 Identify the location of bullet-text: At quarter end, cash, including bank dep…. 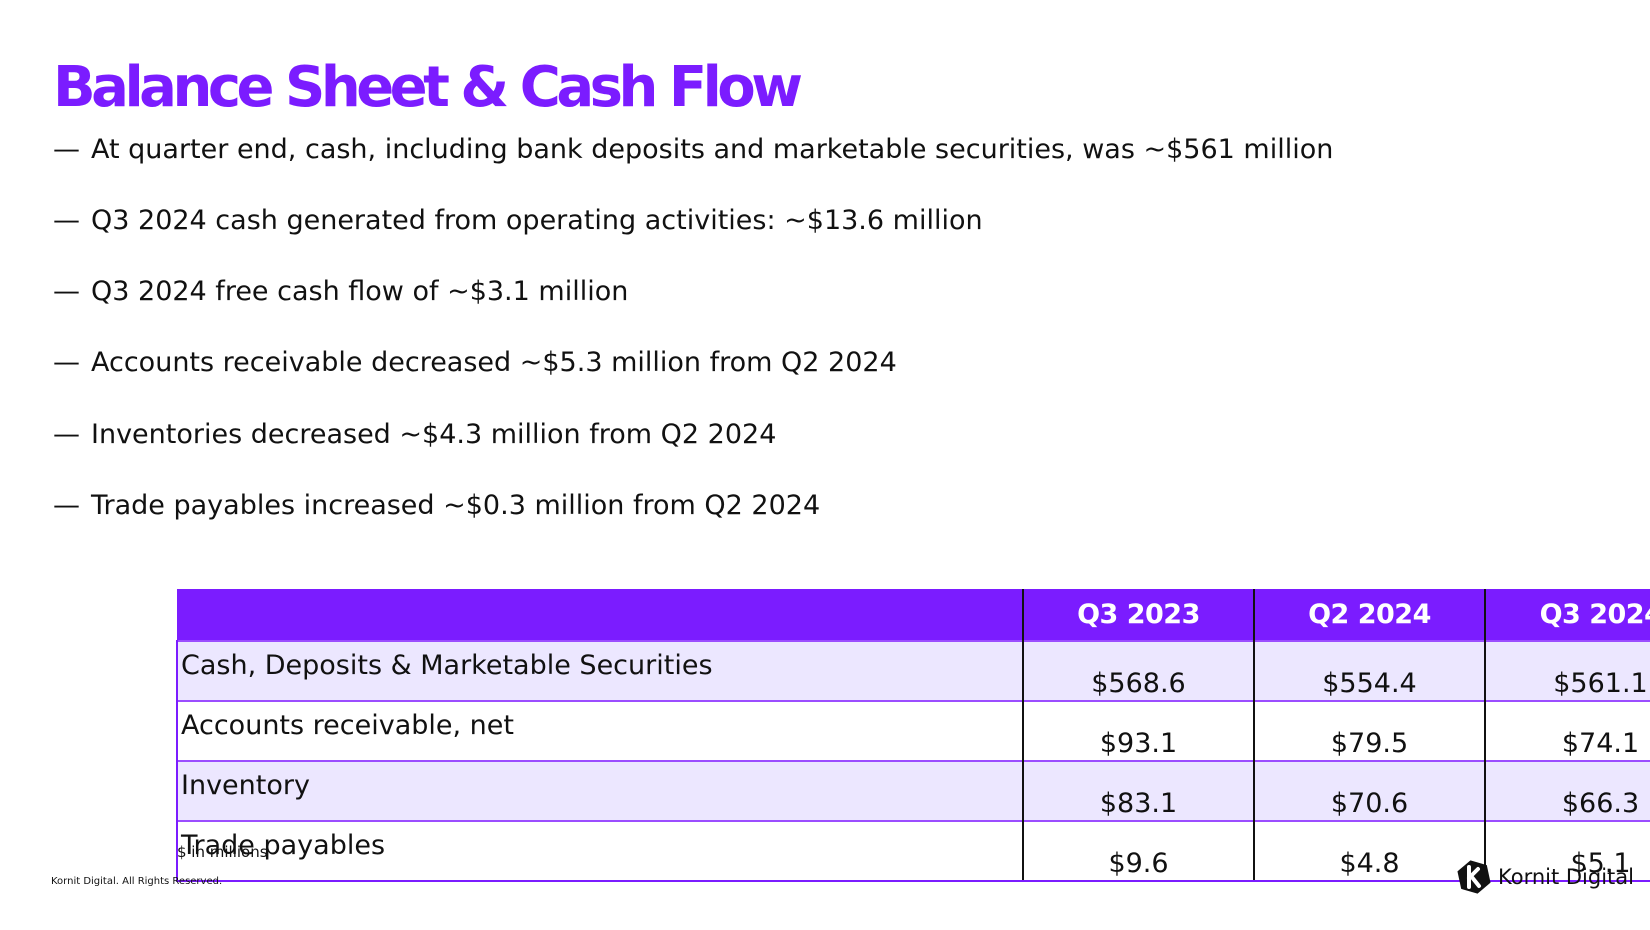
(712, 149).